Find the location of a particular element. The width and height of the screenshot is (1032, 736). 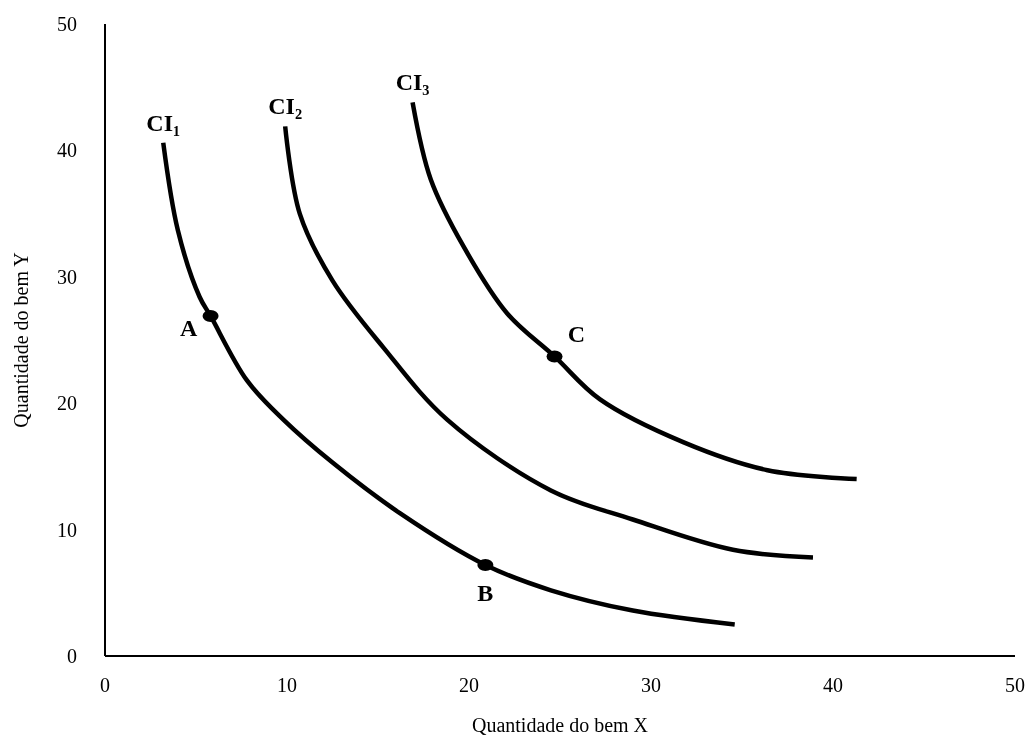

x-axis-title: Quantidade do bem X is located at coordinates (560, 725).